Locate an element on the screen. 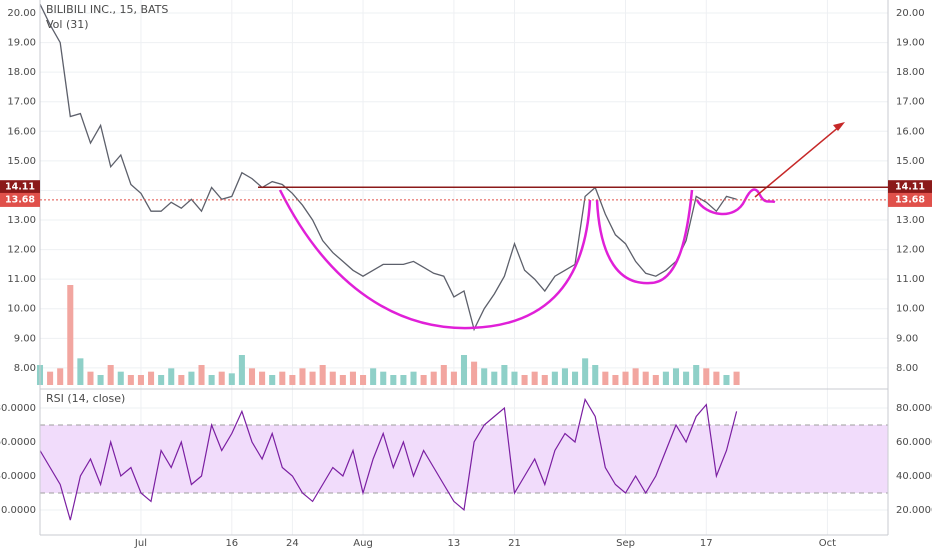  chart-title: BILIBILI INC., 15, BATS is located at coordinates (107, 9).